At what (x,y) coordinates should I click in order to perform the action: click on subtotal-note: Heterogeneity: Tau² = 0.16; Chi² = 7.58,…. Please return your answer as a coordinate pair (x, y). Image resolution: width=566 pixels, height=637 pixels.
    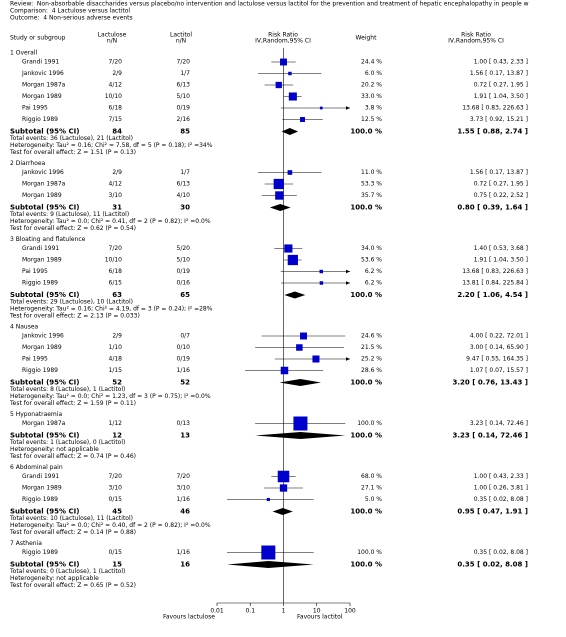
    Looking at the image, I should click on (111, 145).